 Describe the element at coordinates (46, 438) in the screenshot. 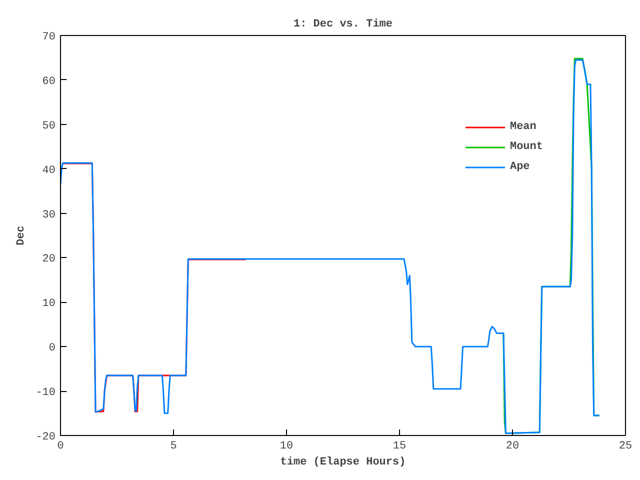

I see `y-tick-label: -20` at that location.